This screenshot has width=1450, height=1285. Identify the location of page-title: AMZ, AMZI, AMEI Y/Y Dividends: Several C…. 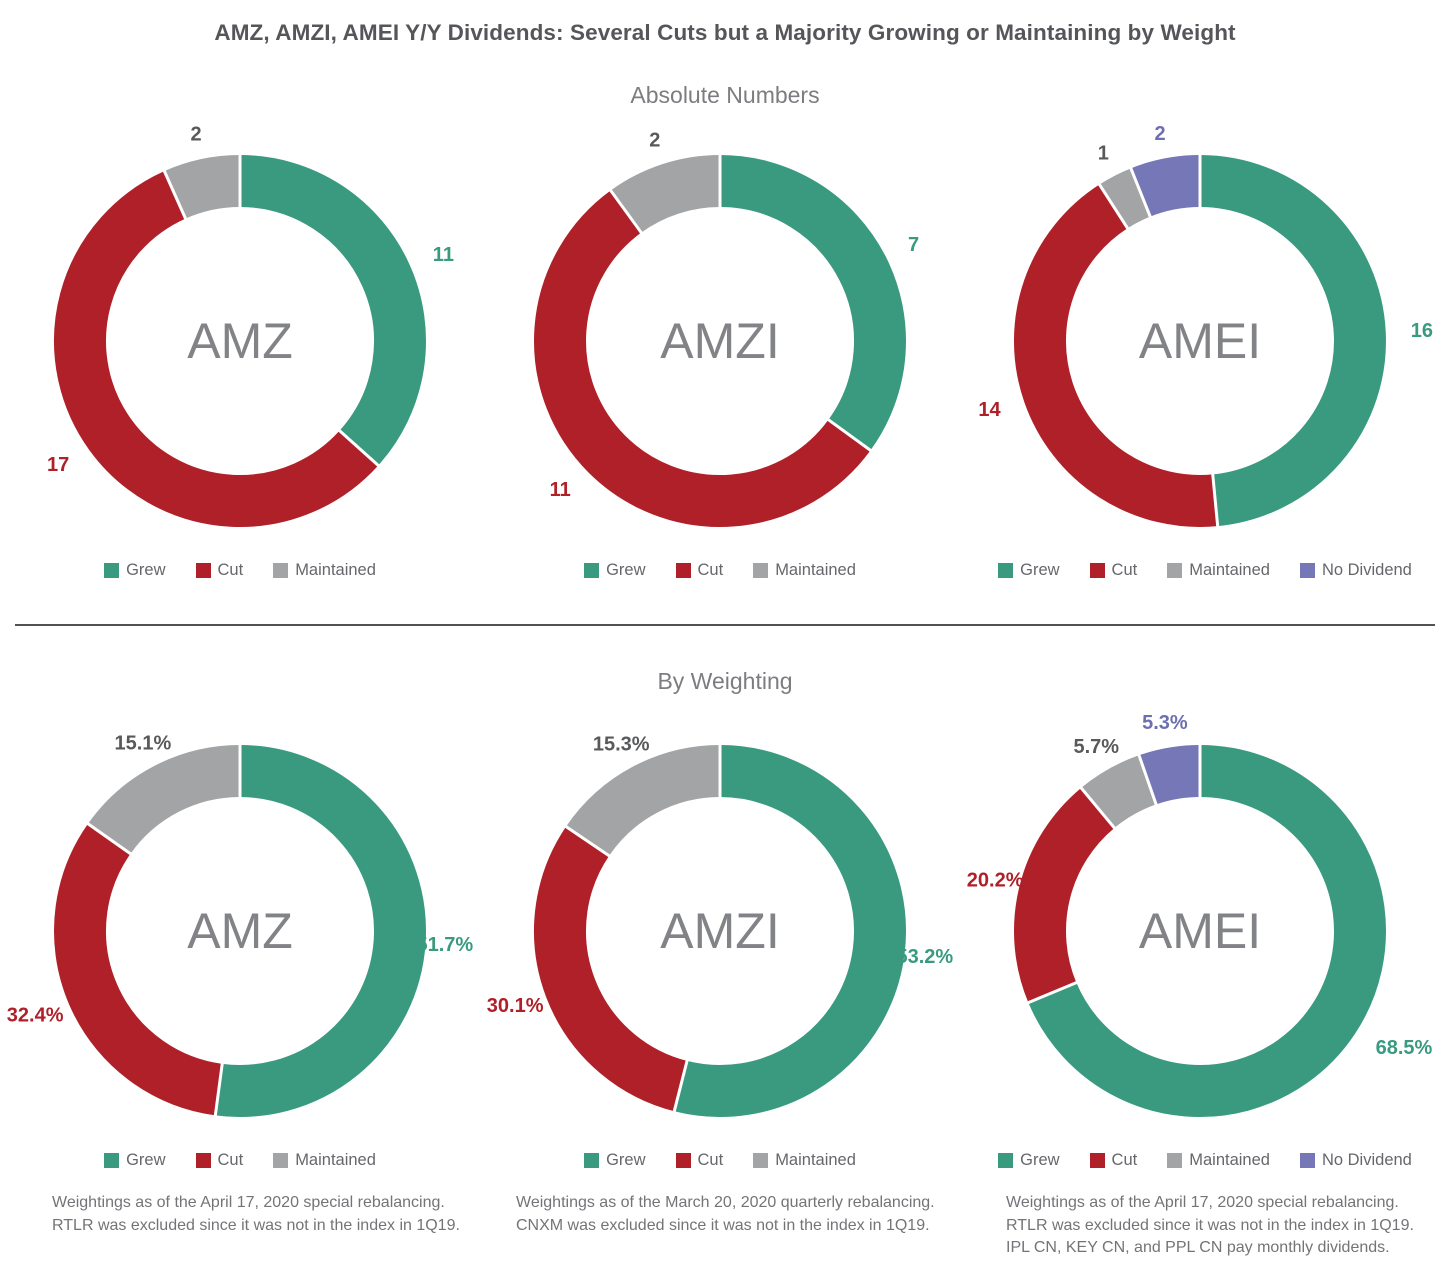
(725, 32).